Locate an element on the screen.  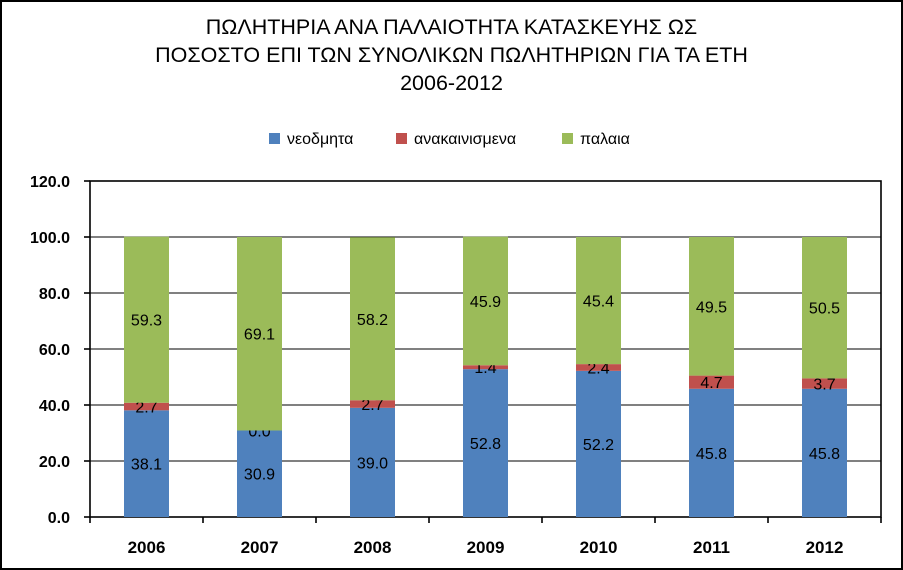
data-label-ανακαινισμενα-2010: 2.4 is located at coordinates (598, 368).